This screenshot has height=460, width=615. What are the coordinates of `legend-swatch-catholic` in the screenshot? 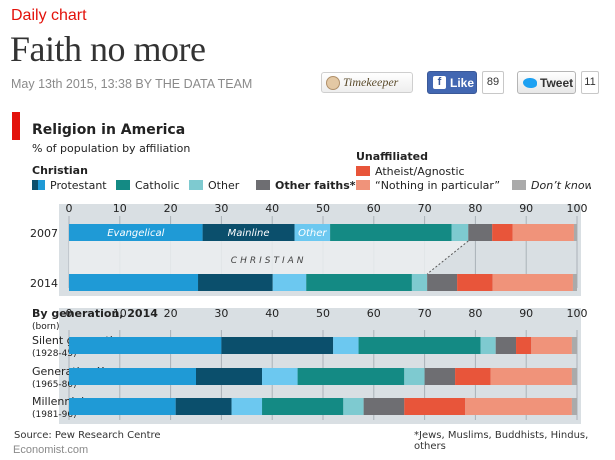 It's located at (123, 185).